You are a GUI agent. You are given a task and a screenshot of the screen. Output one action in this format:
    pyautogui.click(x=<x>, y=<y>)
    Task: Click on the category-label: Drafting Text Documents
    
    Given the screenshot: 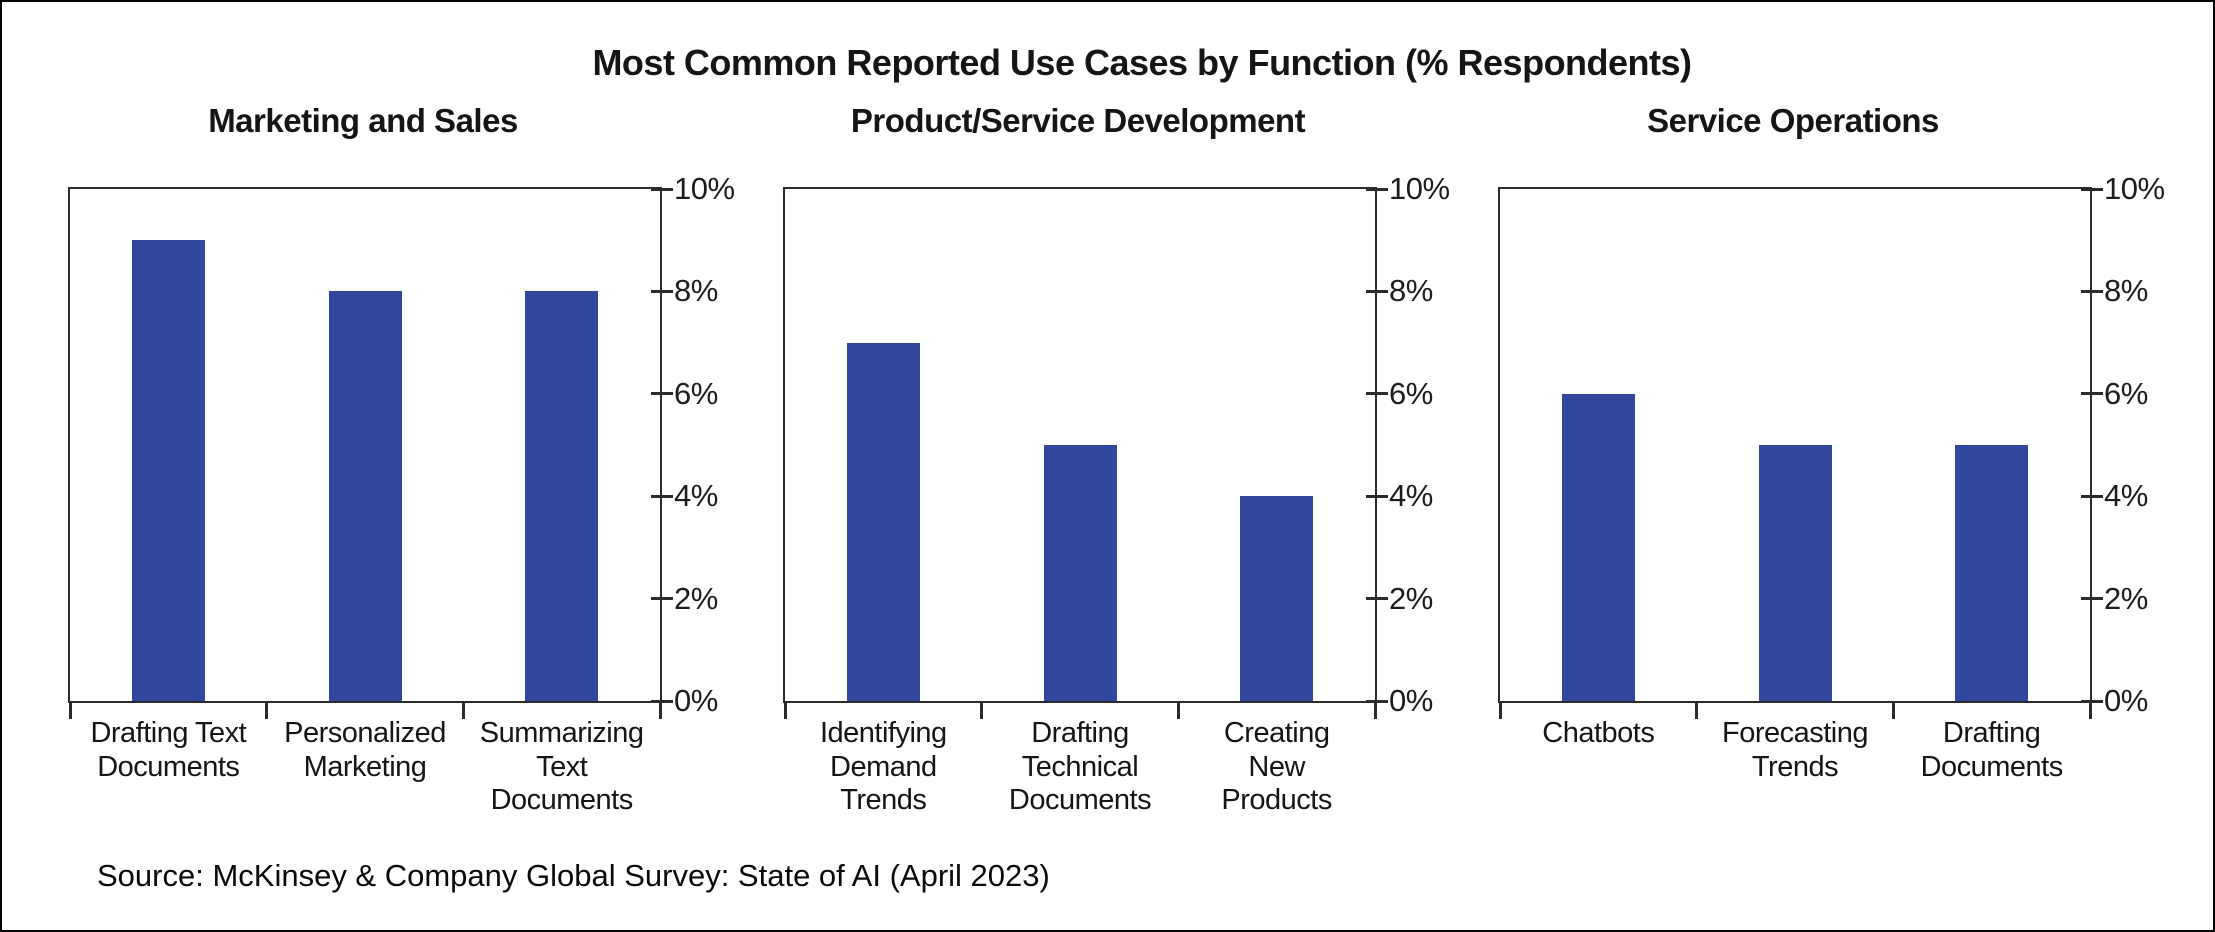 What is the action you would take?
    pyautogui.click(x=168, y=750)
    